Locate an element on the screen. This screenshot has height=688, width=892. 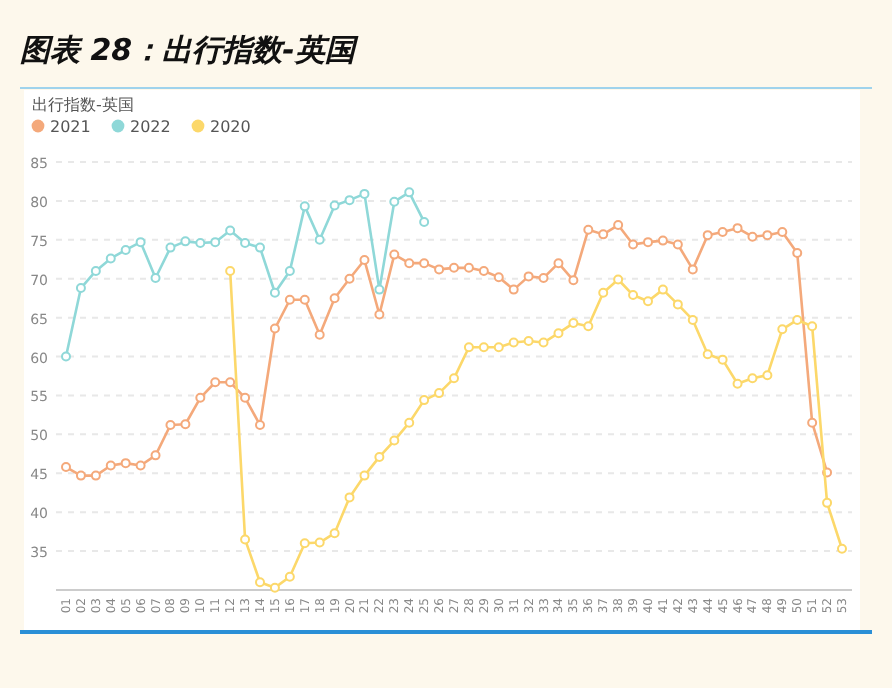
legend-label: 2020 is located at coordinates (230, 127).